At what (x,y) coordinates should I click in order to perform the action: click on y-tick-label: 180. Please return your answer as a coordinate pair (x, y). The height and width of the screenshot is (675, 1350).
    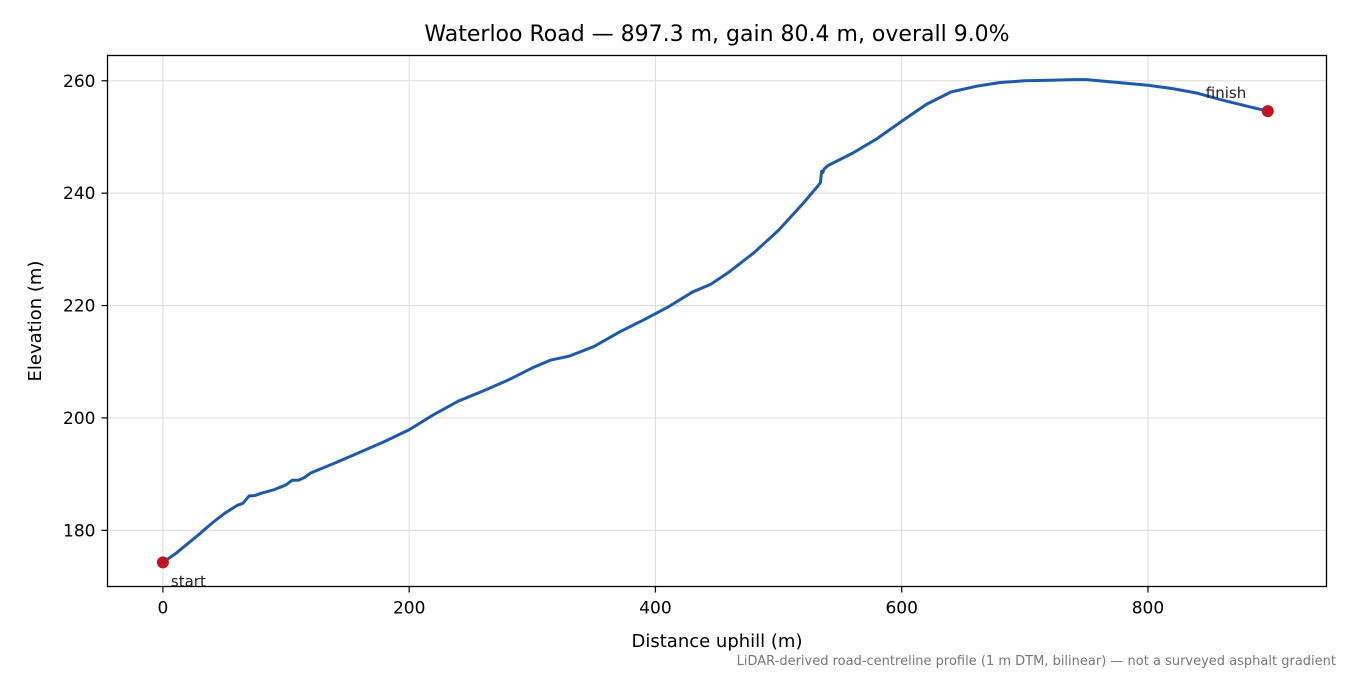
    Looking at the image, I should click on (79, 531).